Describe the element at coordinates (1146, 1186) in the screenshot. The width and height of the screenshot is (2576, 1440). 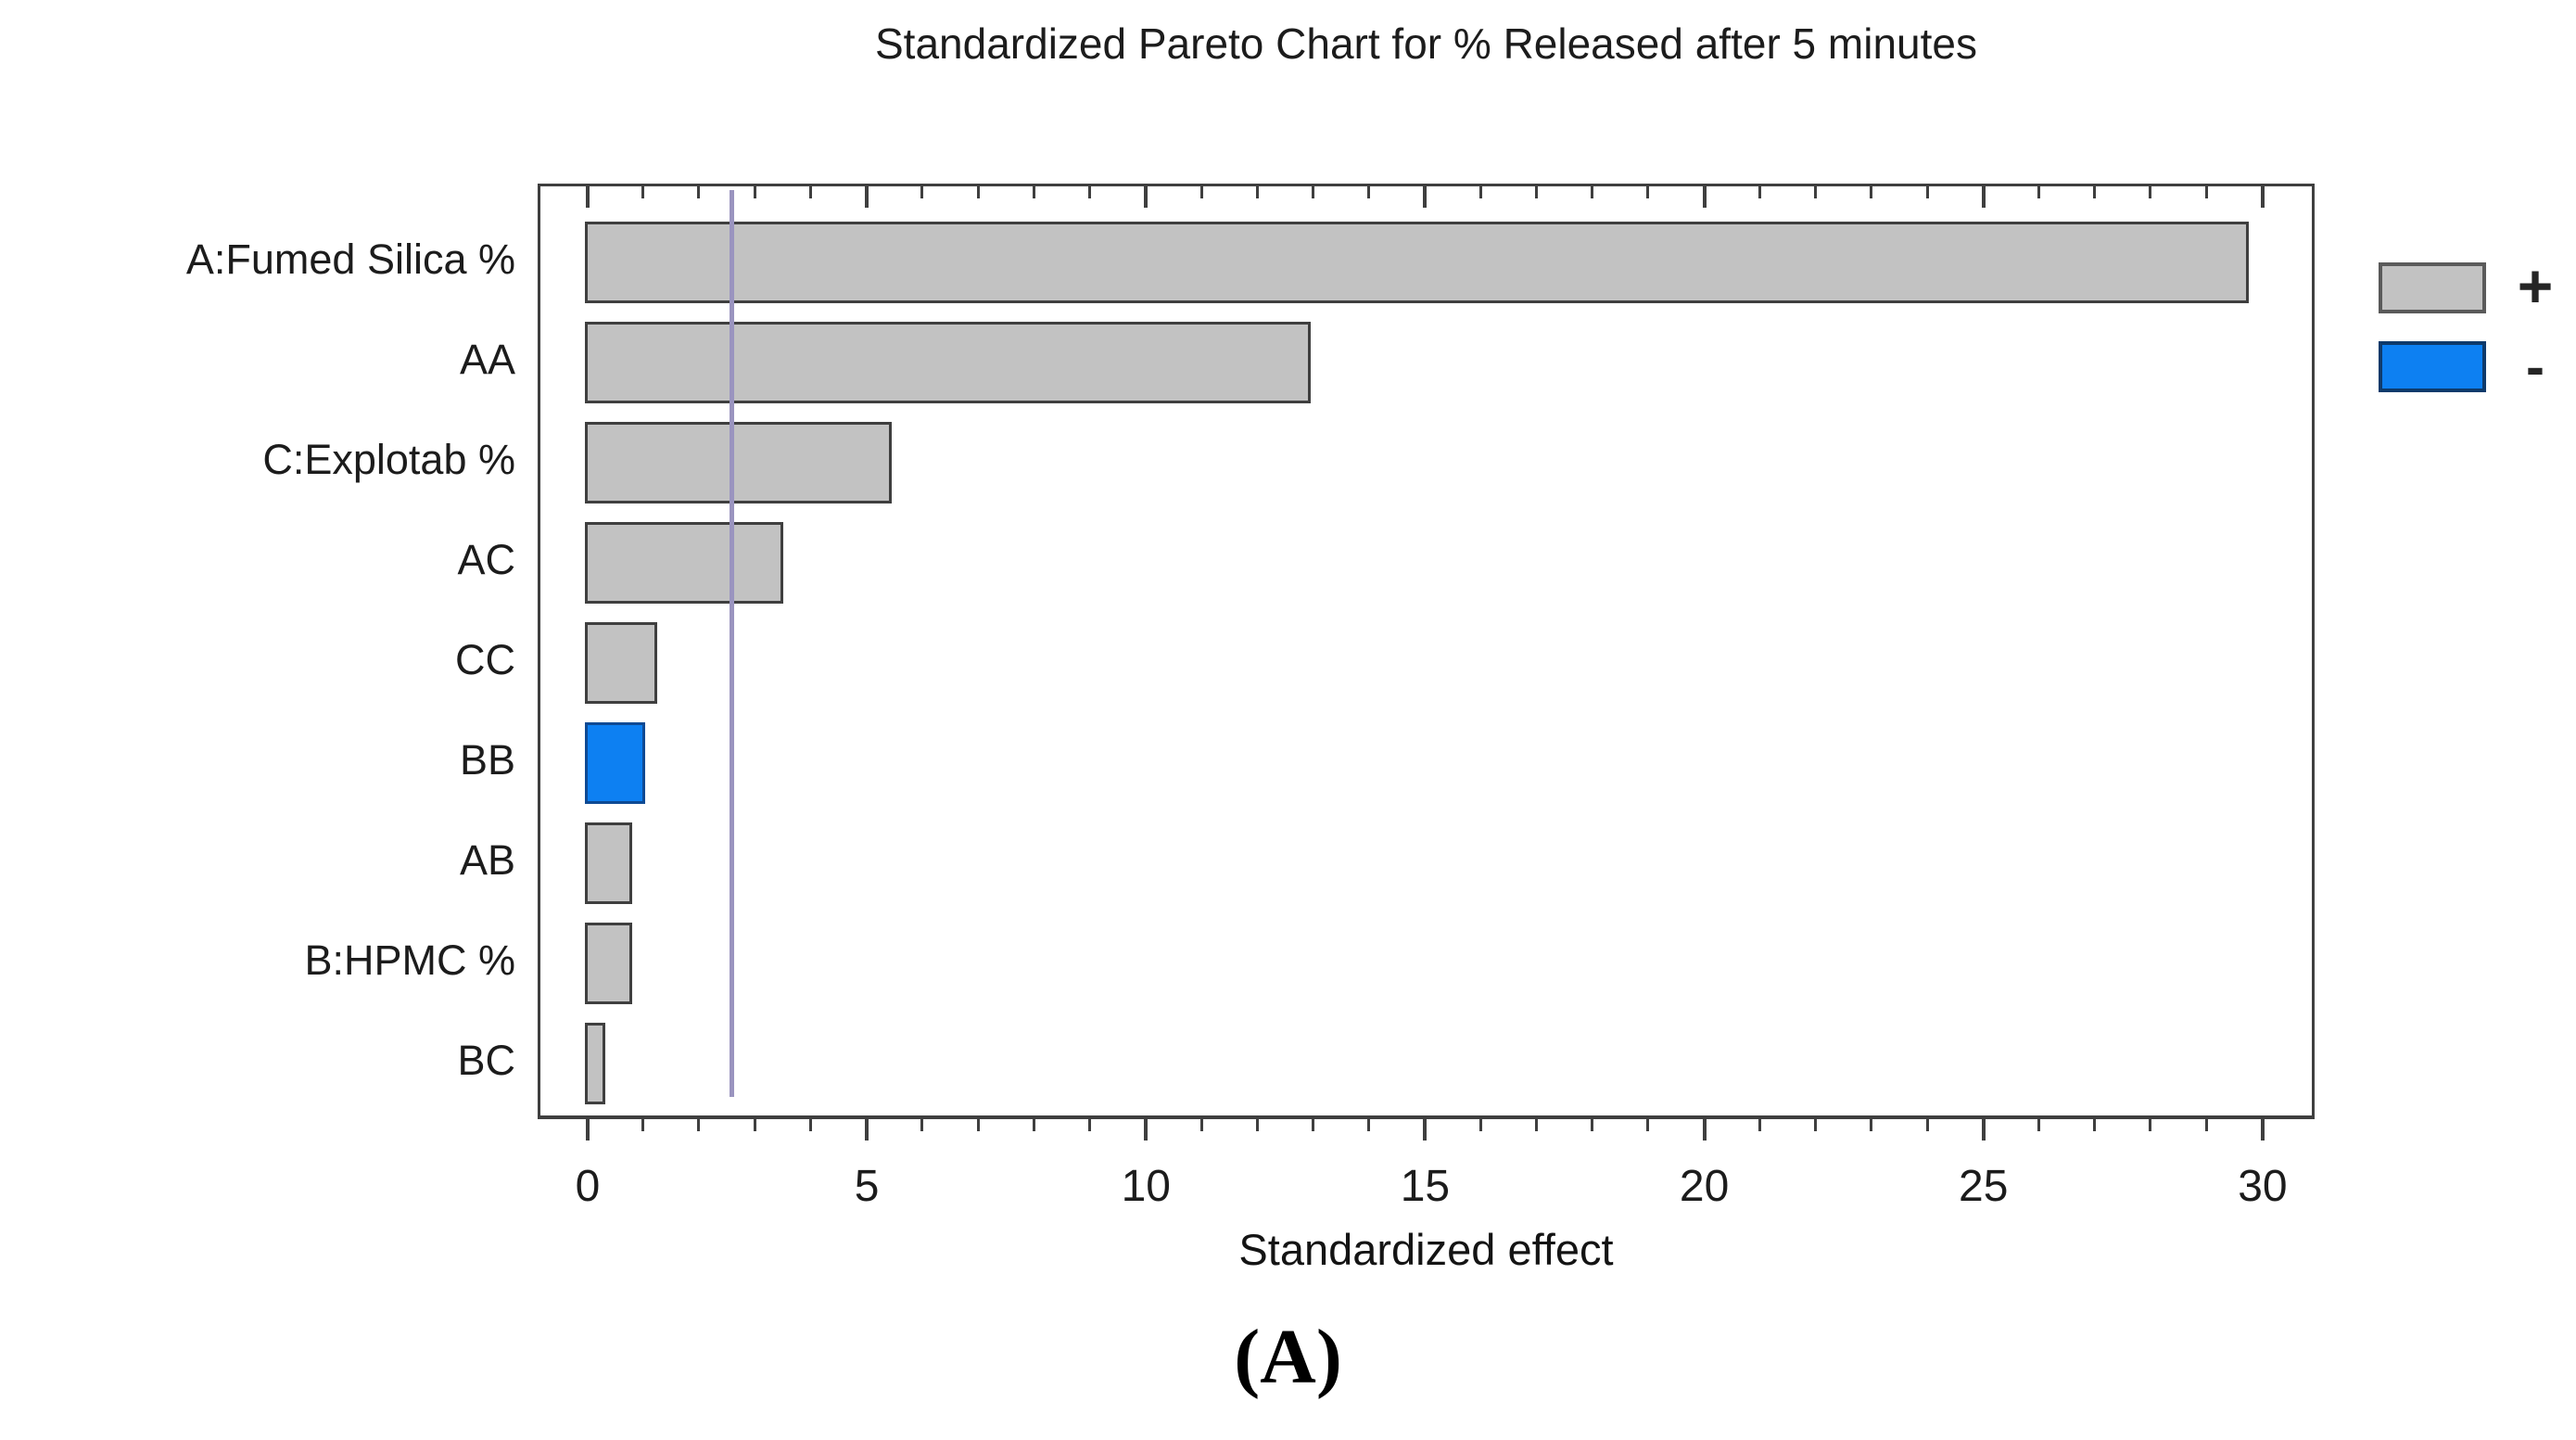
I see `x-tick-label-10: 10` at that location.